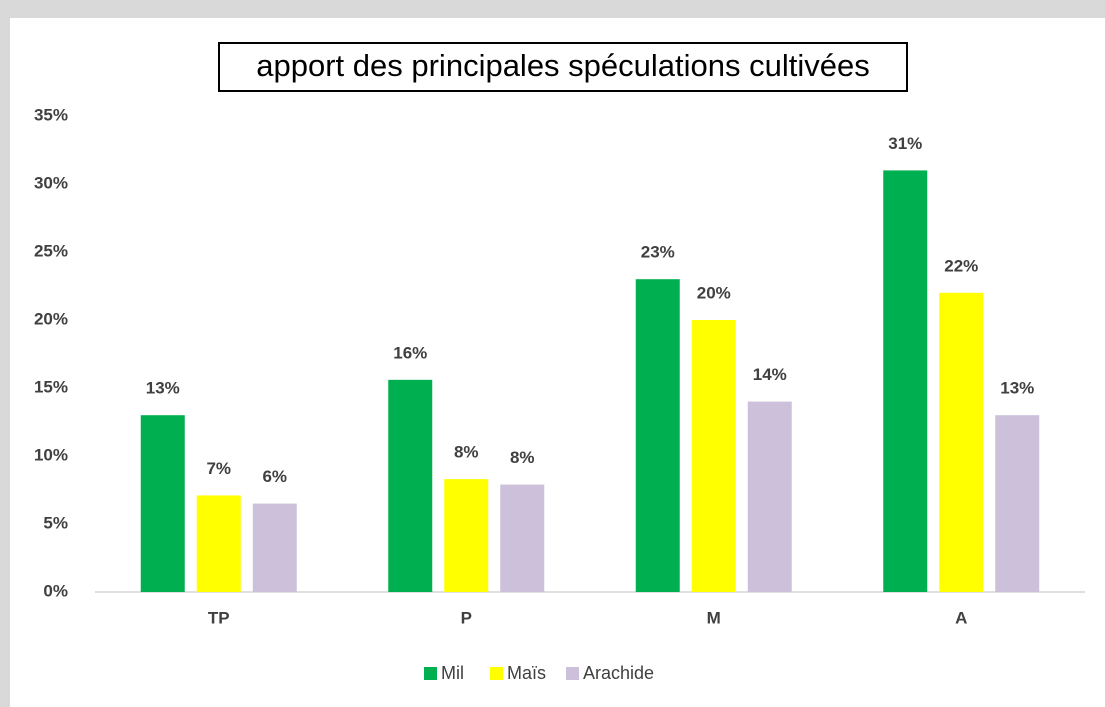 This screenshot has height=707, width=1105. I want to click on title-box, so click(563, 67).